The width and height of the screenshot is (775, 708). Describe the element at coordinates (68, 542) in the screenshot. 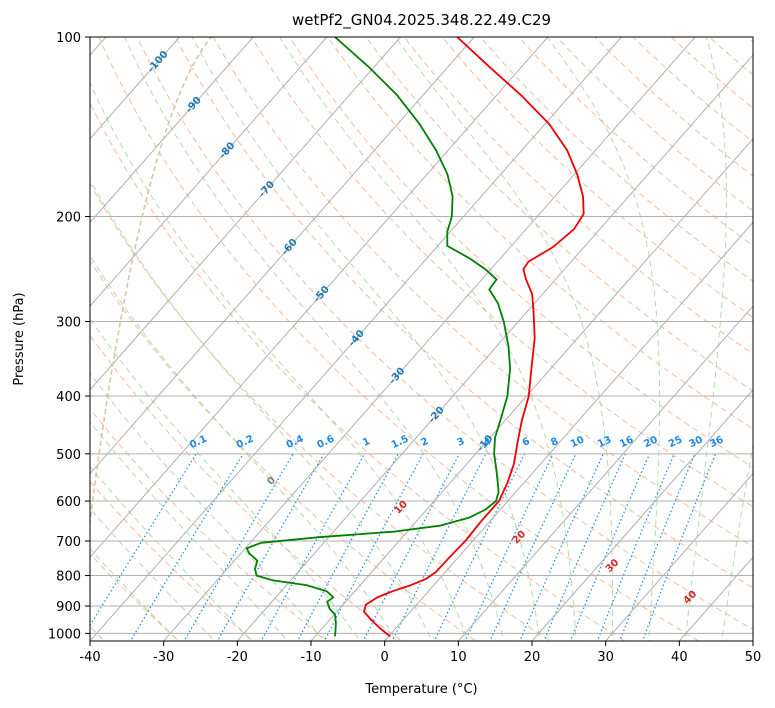

I see `y-tick-label: 700` at that location.